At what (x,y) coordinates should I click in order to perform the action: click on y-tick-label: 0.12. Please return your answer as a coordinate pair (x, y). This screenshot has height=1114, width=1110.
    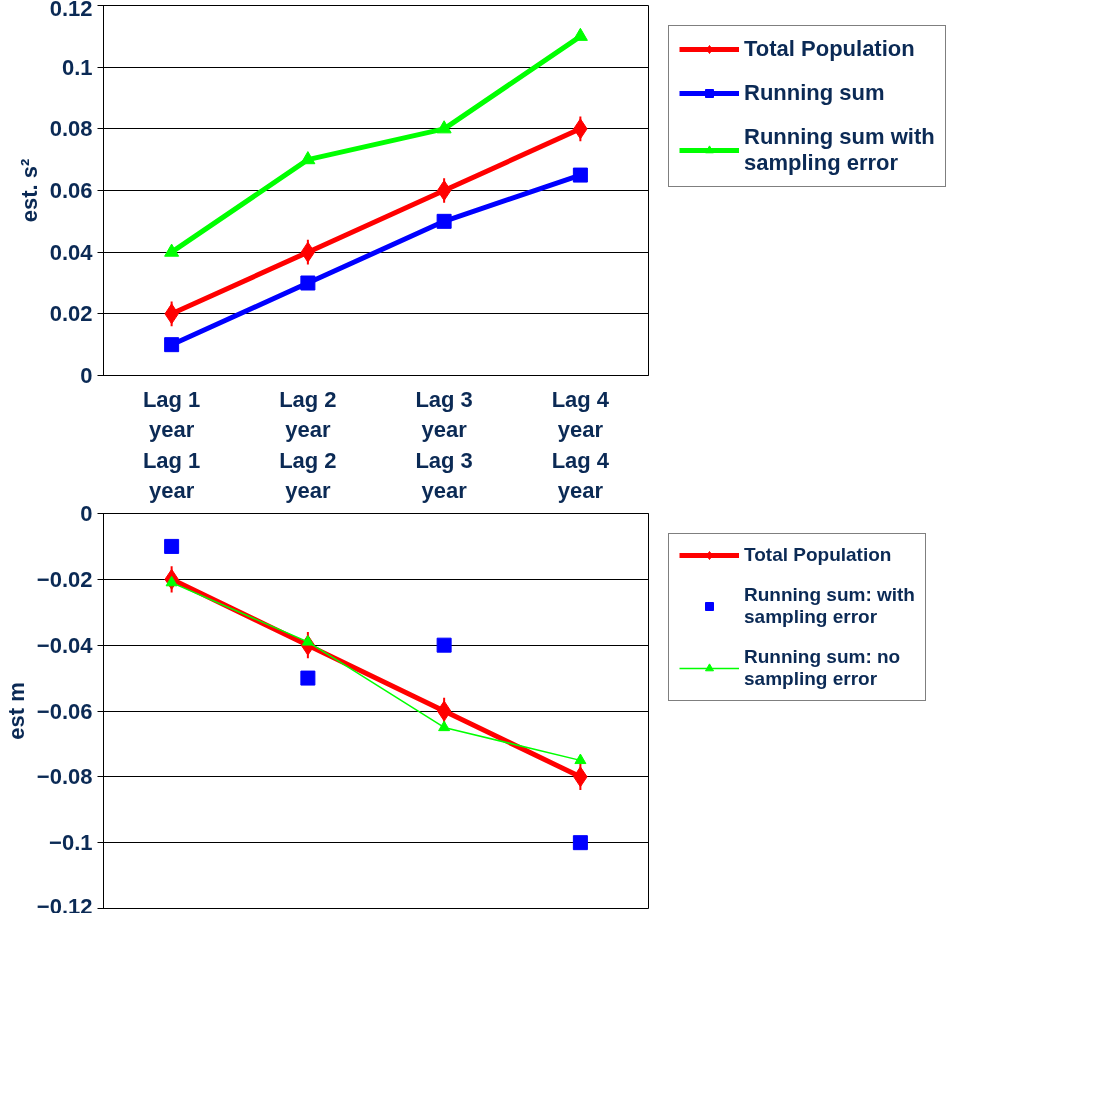
    Looking at the image, I should click on (71, 10).